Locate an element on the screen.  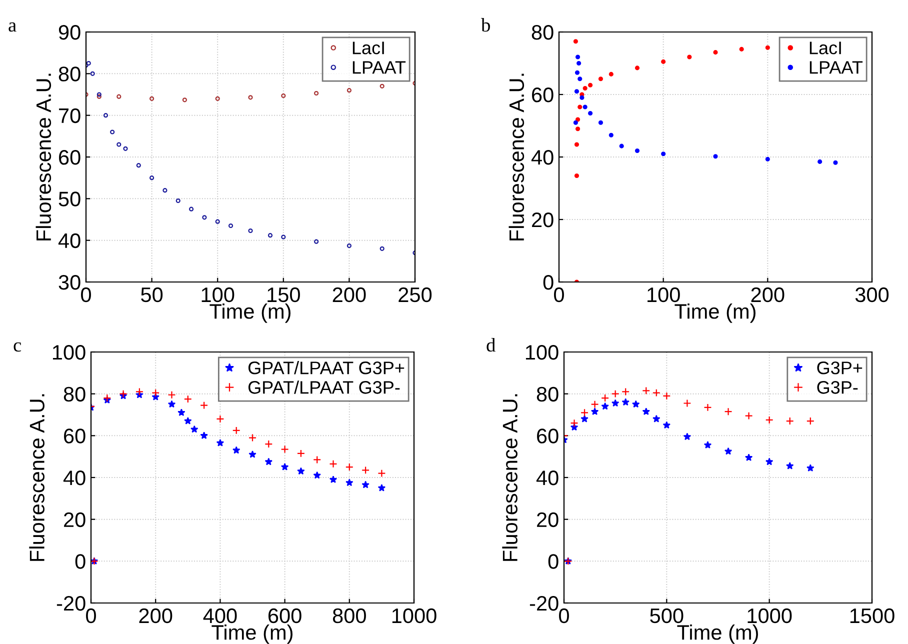
x-tick-label: 300 is located at coordinates (872, 294).